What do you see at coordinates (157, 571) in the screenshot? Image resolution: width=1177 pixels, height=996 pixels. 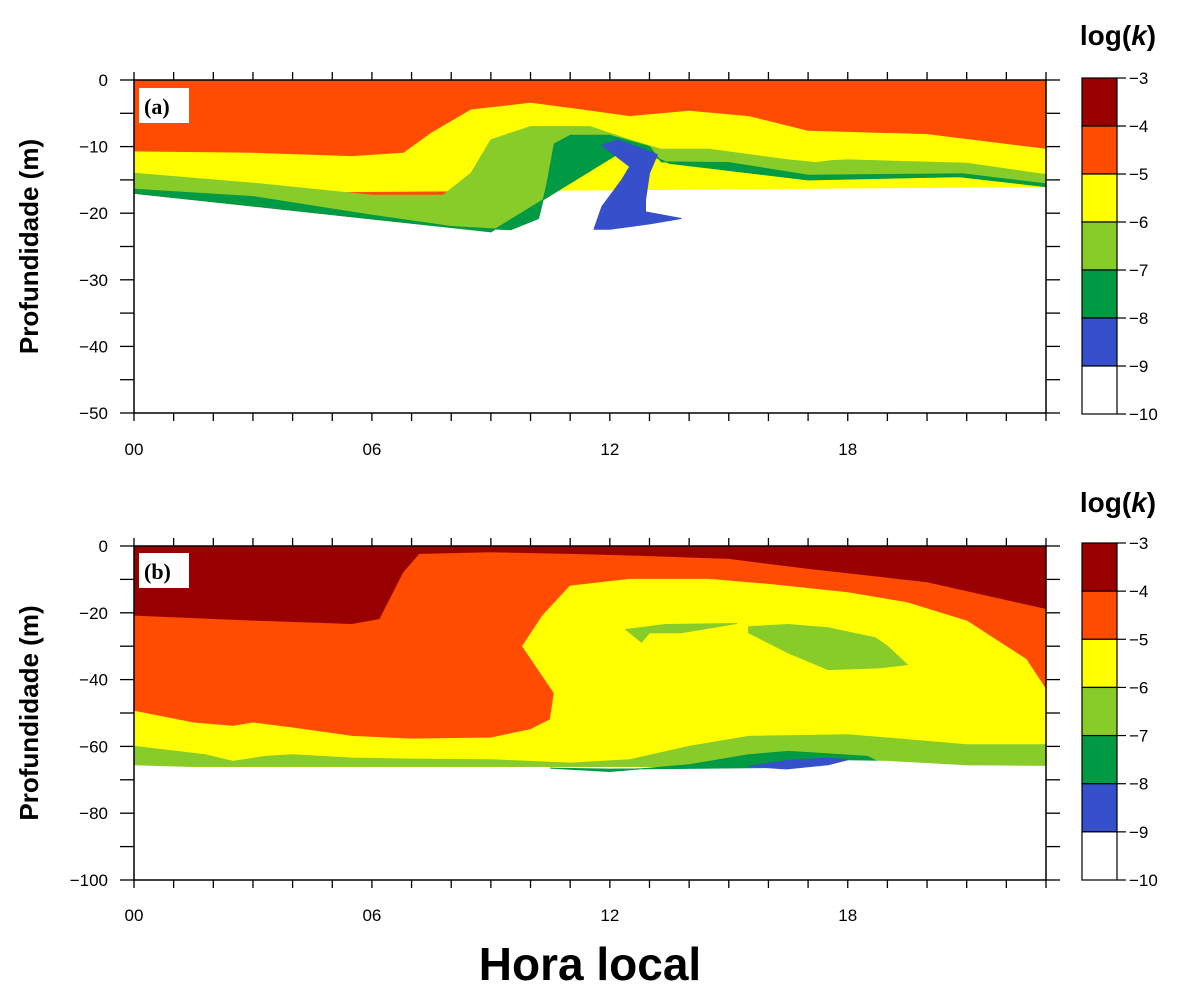 I see `panel-label: (b)` at bounding box center [157, 571].